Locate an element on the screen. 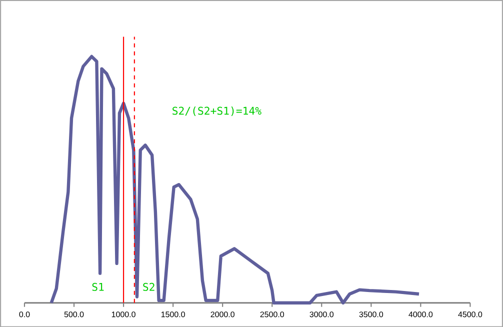  annotation: S2 is located at coordinates (148, 286).